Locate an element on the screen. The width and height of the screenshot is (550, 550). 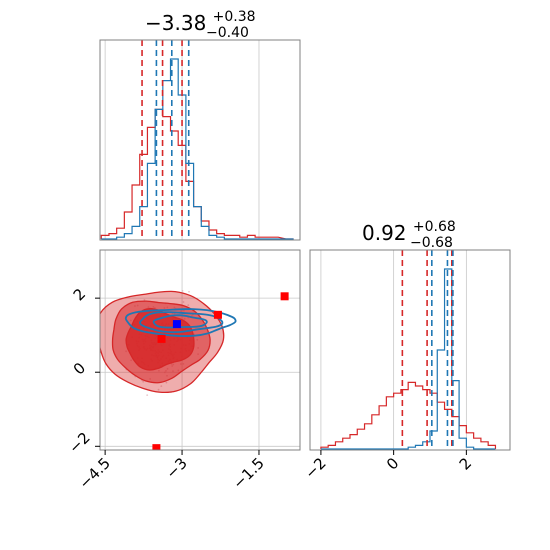
x-marginal-frame is located at coordinates (200, 140).